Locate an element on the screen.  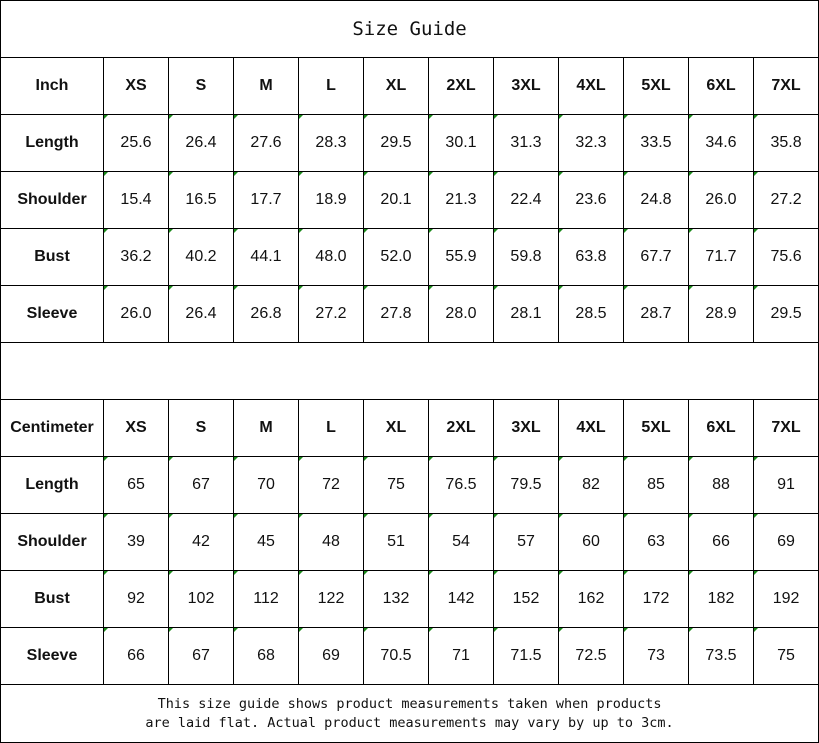
measurement-cell: 85 is located at coordinates (656, 485).